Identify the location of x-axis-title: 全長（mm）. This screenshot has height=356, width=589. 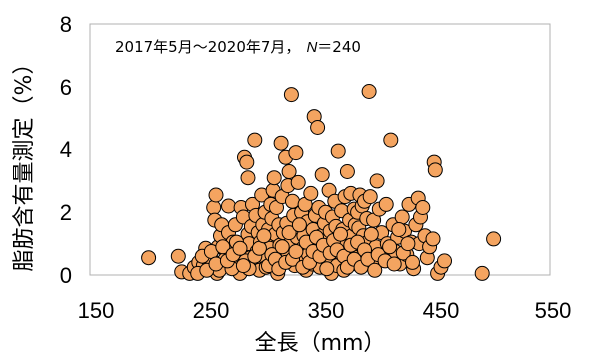
(320, 343).